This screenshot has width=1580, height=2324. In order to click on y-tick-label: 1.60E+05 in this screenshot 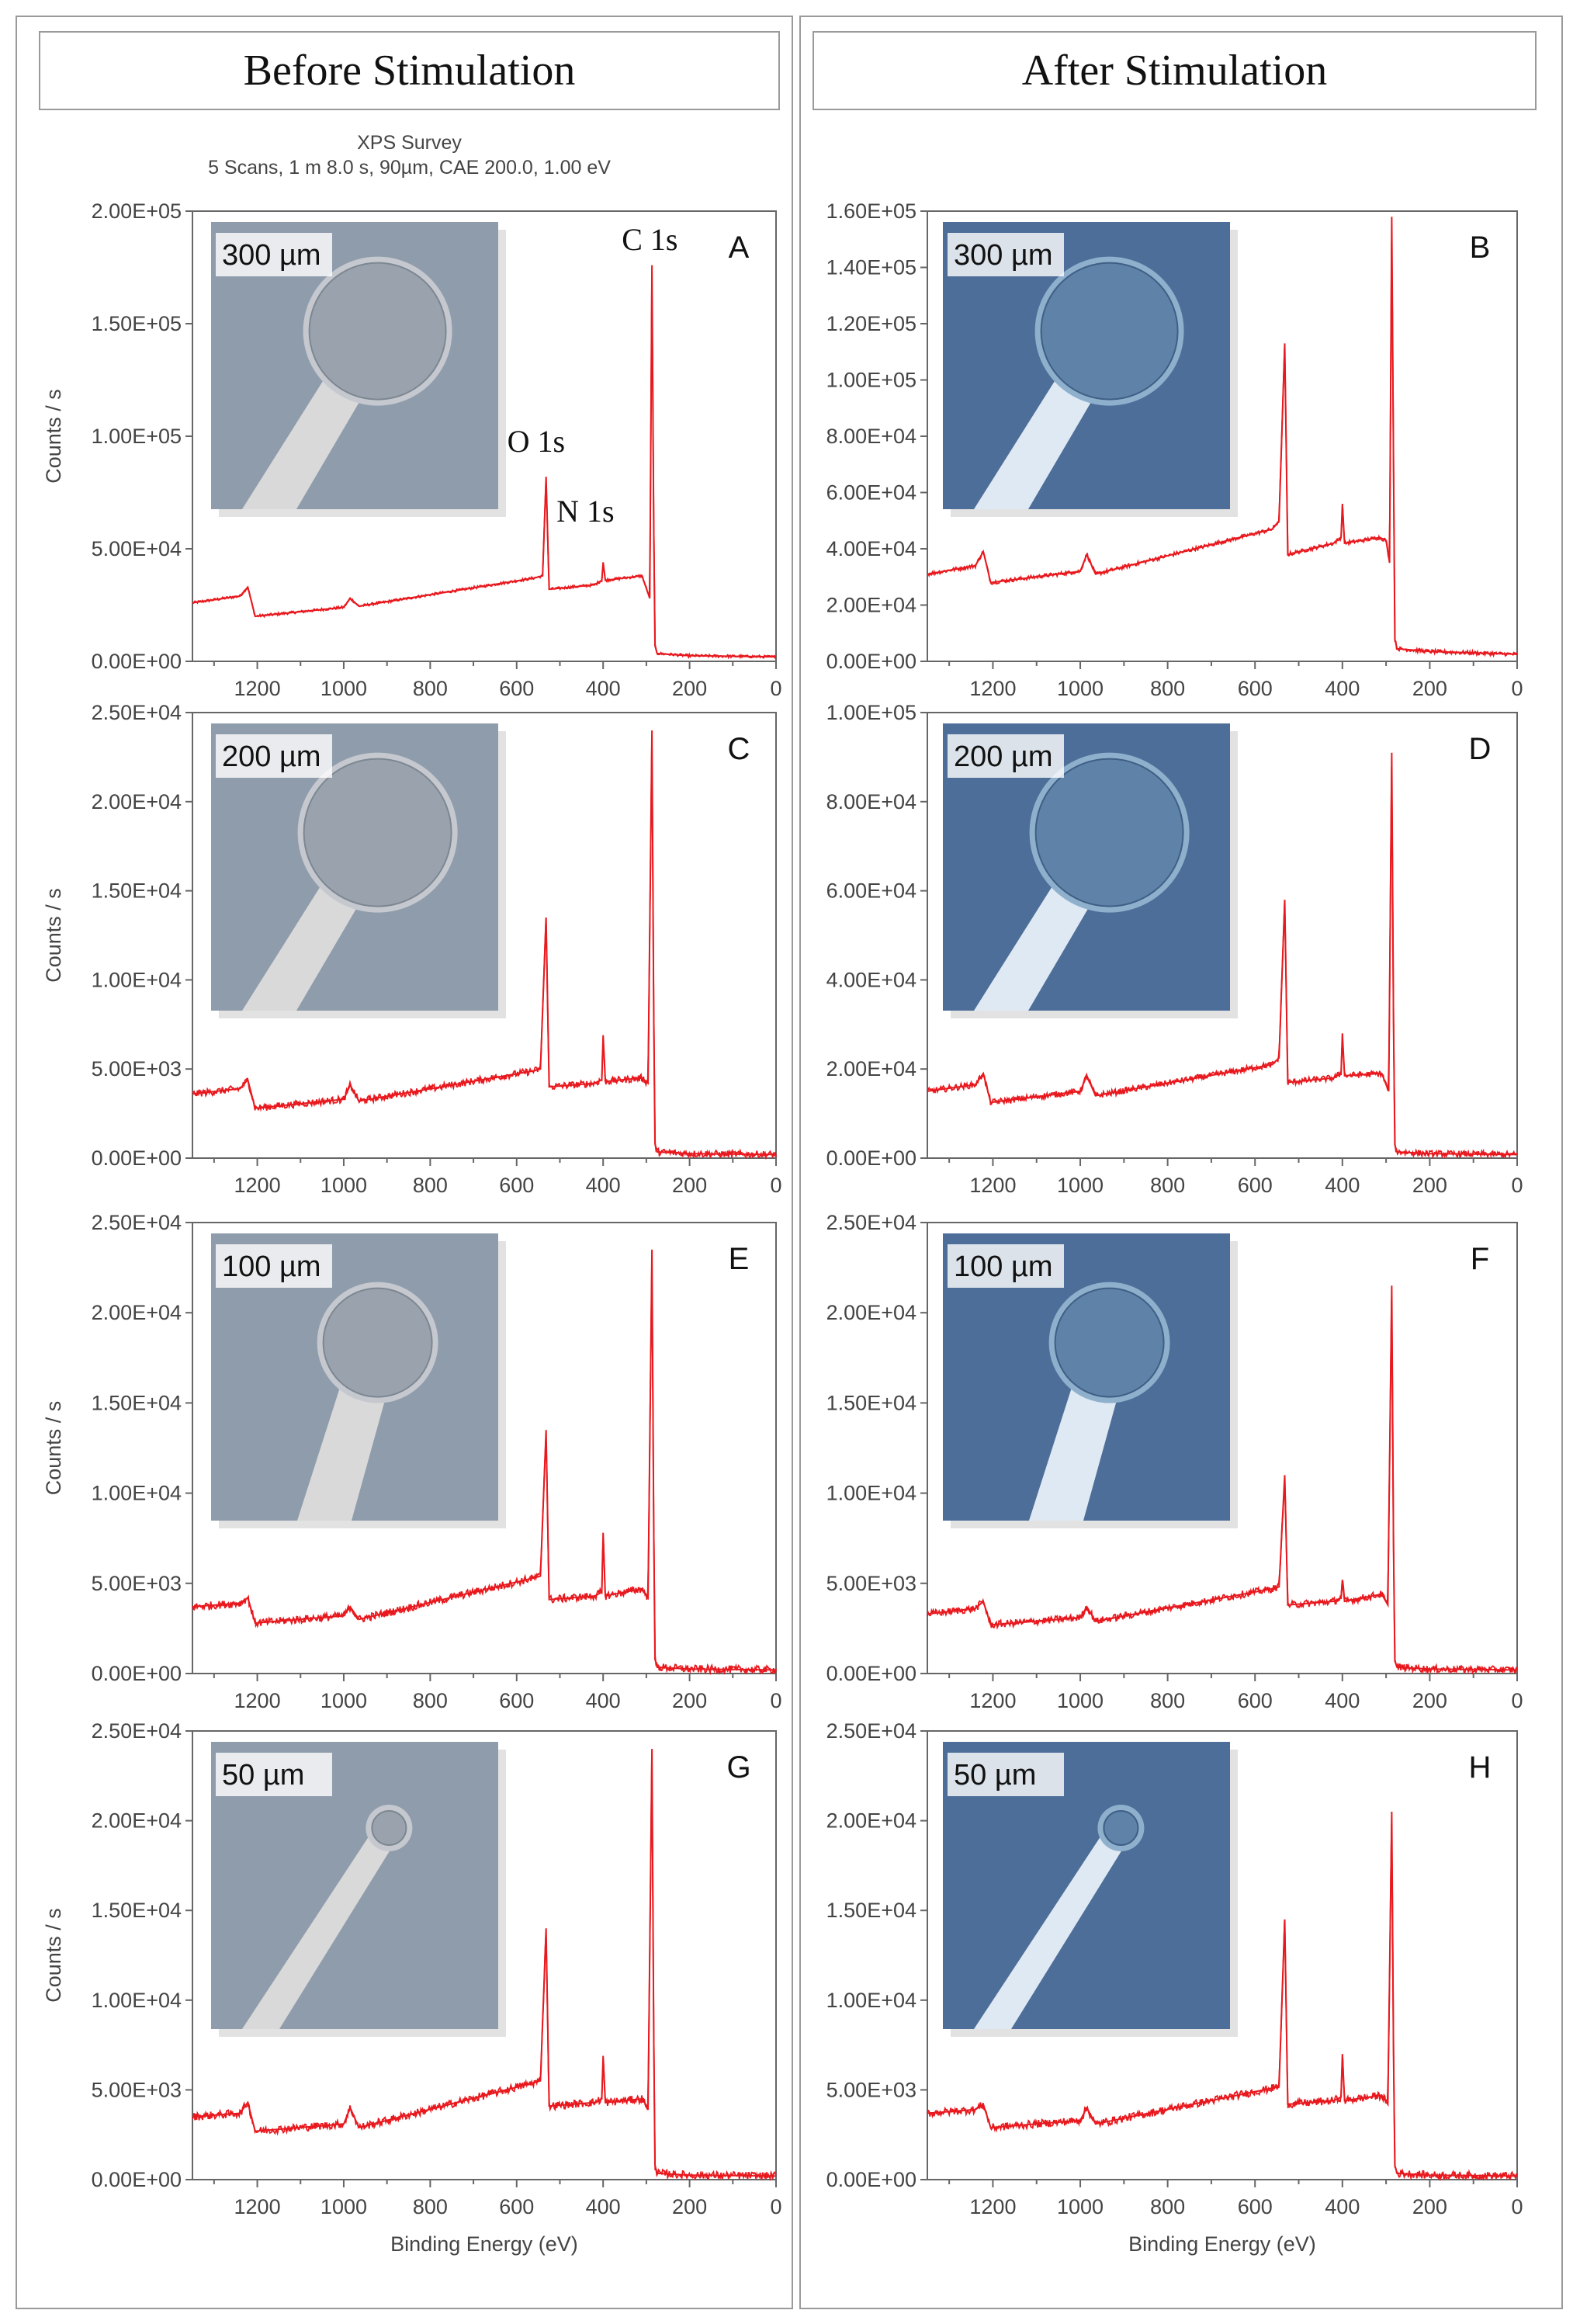, I will do `click(871, 211)`.